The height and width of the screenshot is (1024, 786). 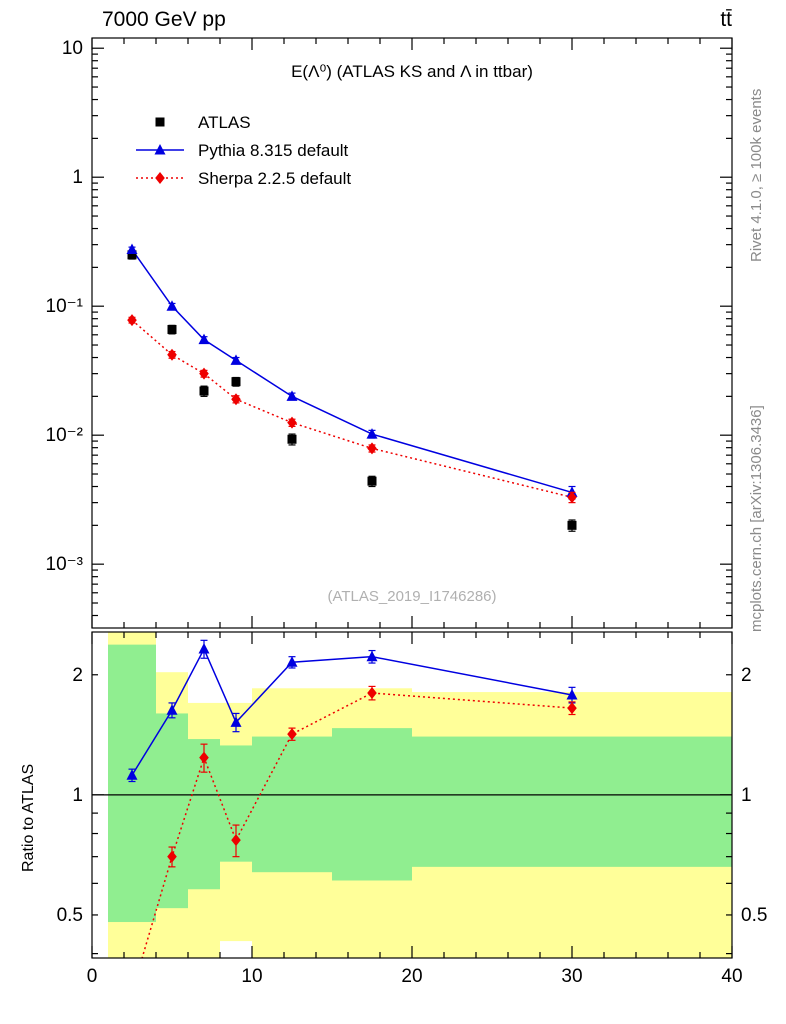 What do you see at coordinates (731, 976) in the screenshot?
I see `x-tick-label: 40` at bounding box center [731, 976].